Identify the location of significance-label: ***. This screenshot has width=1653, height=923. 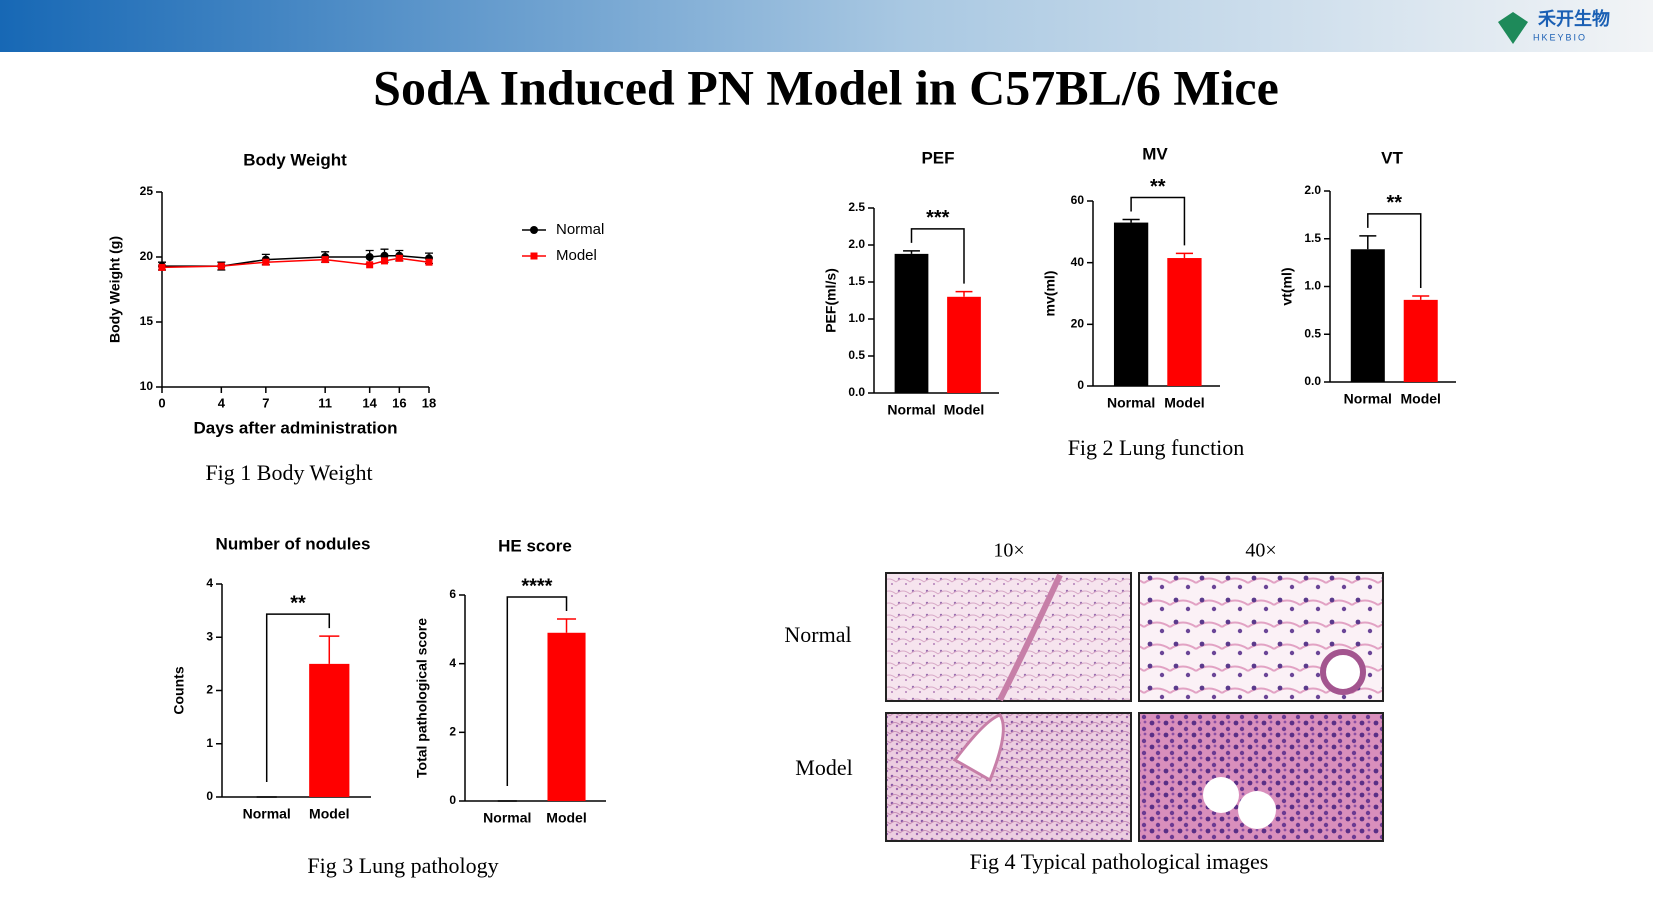
(938, 218).